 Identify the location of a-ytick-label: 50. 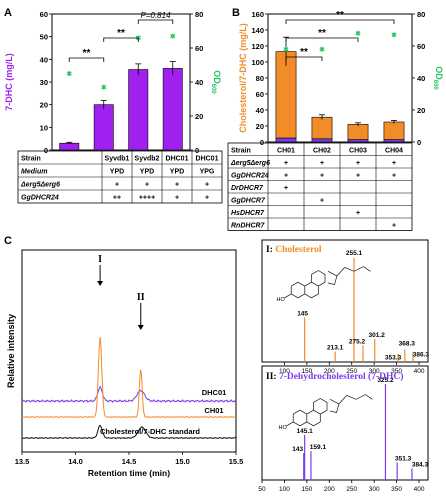
(44, 37).